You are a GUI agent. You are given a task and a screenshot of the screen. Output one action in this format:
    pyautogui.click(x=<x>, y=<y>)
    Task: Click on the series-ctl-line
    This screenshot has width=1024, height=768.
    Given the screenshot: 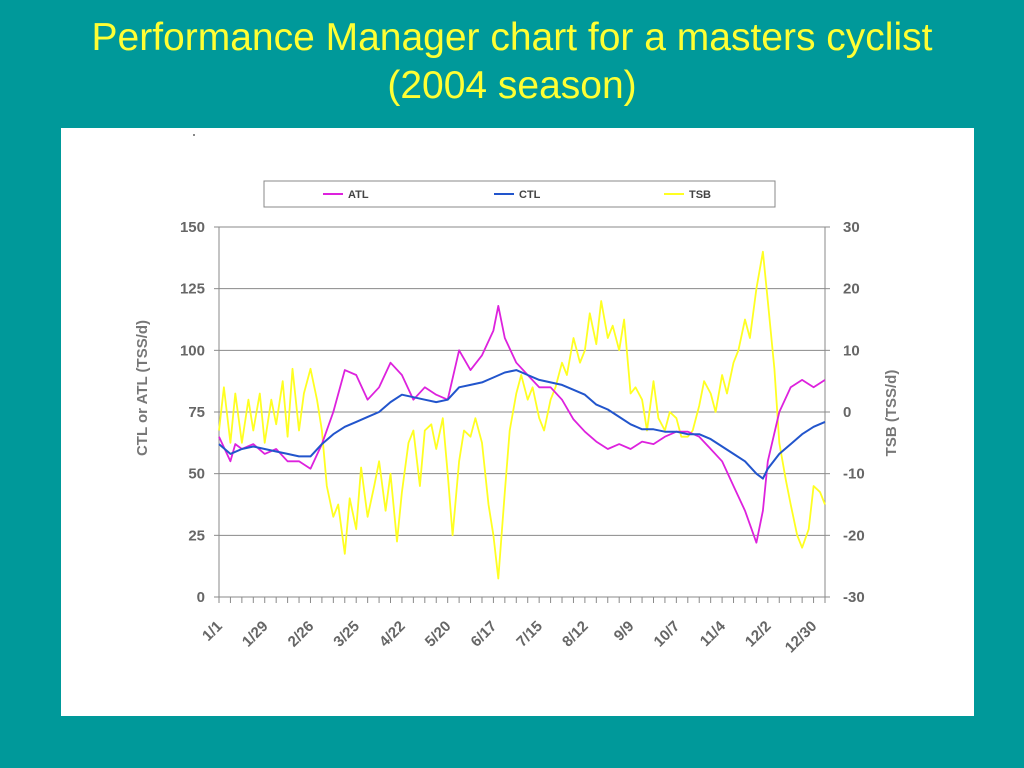 What is the action you would take?
    pyautogui.click(x=522, y=424)
    